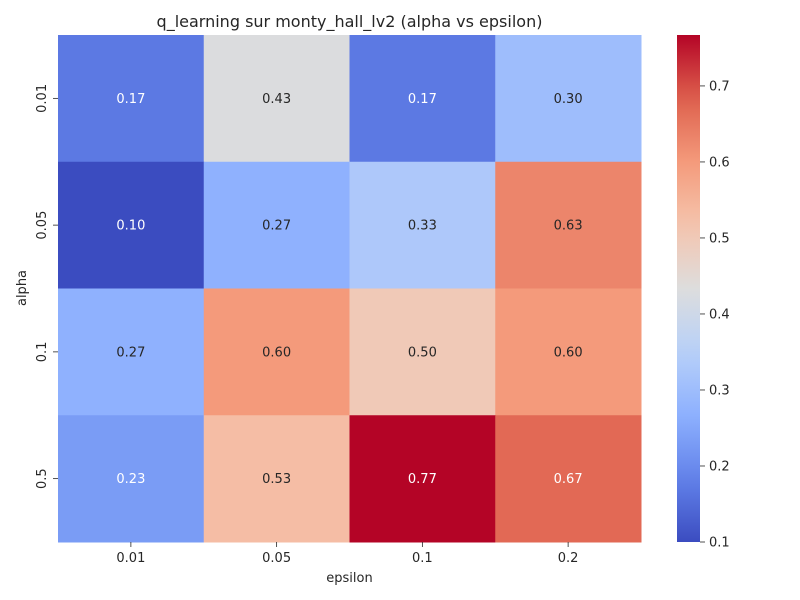 The width and height of the screenshot is (800, 600). I want to click on y-tick-label: 0.5, so click(42, 478).